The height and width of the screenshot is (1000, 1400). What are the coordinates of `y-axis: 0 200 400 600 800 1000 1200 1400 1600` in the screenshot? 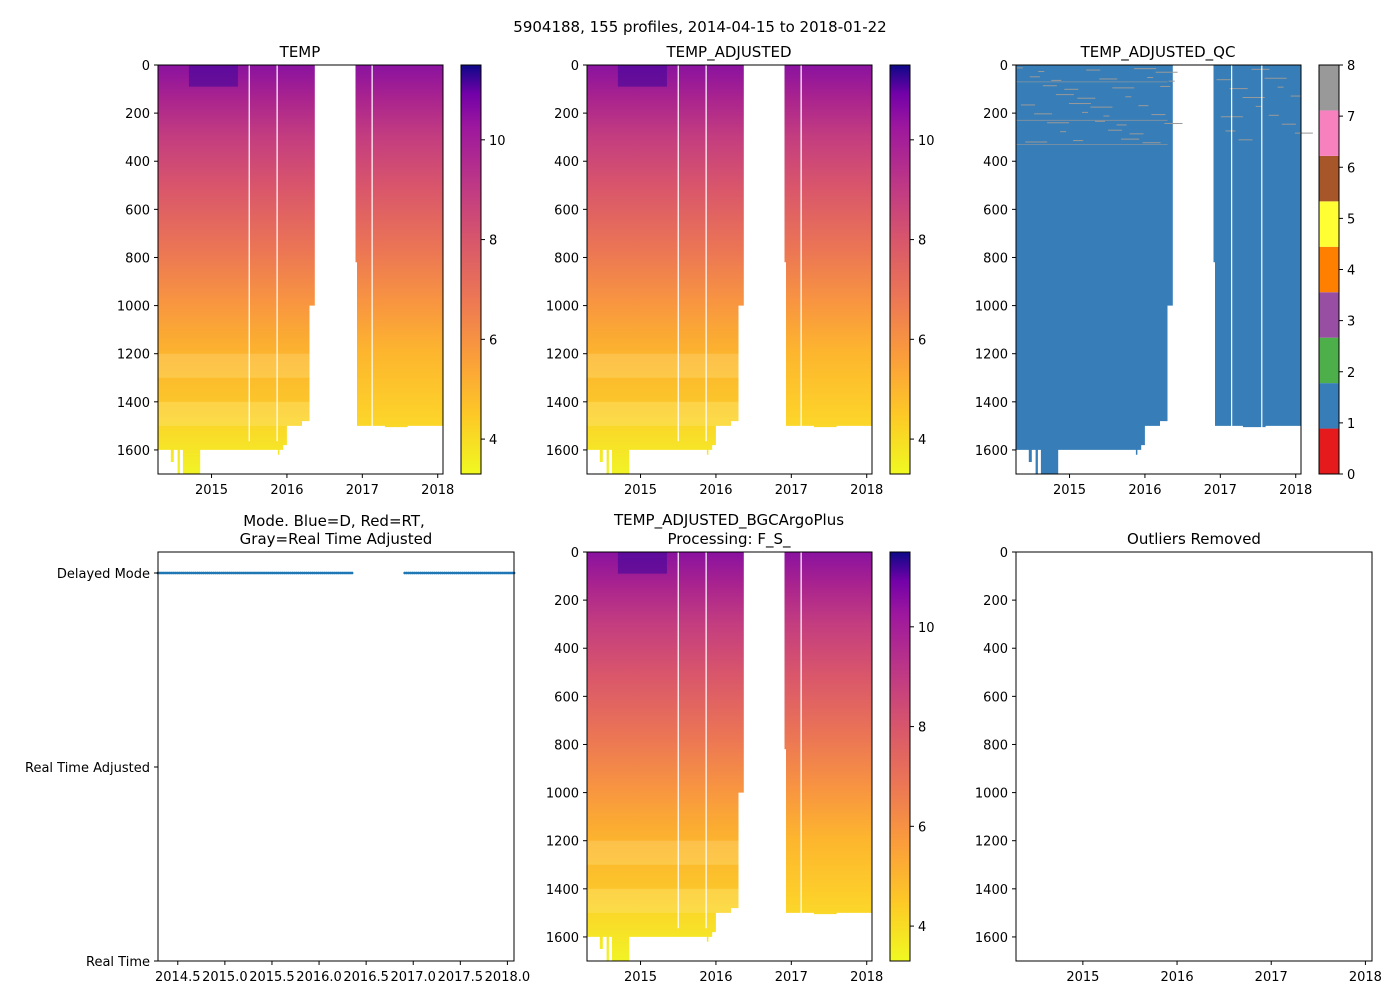 It's located at (566, 259).